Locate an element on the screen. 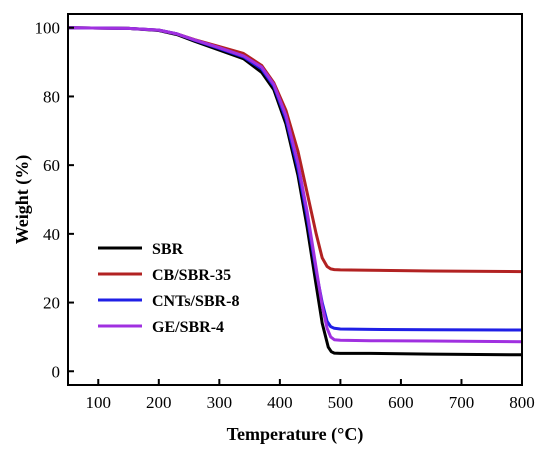 Image resolution: width=550 pixels, height=453 pixels. x-axis-title: Temperature (°C) is located at coordinates (295, 434).